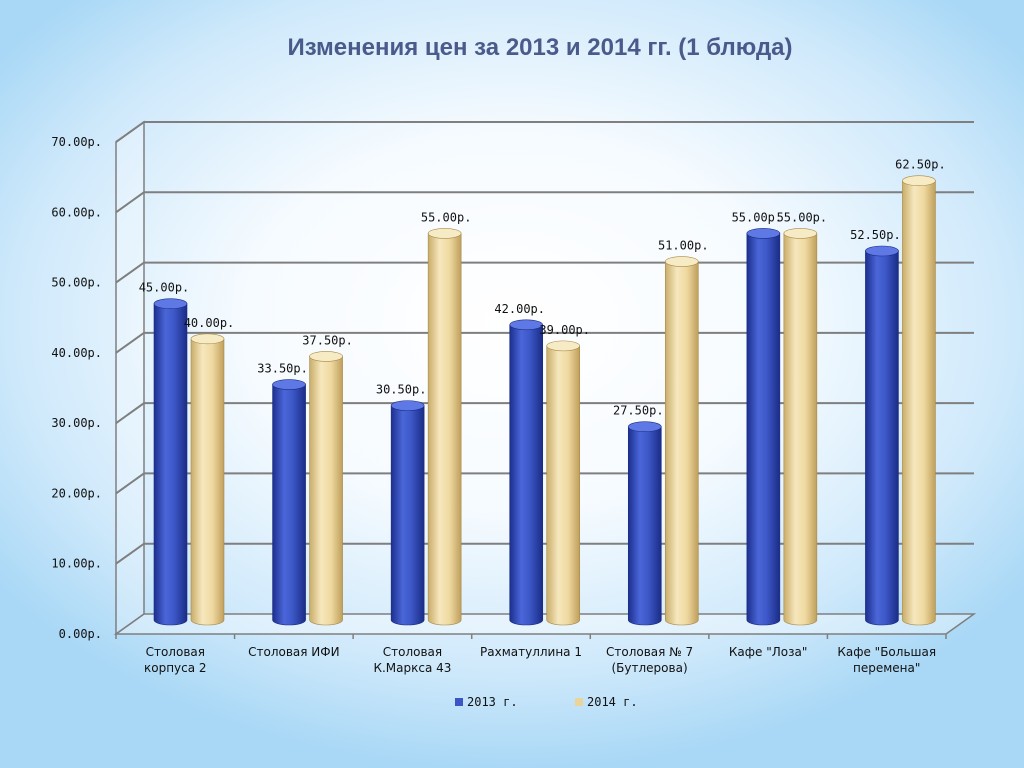 The width and height of the screenshot is (1024, 768). What do you see at coordinates (579, 702) in the screenshot?
I see `legend-swatch-2014` at bounding box center [579, 702].